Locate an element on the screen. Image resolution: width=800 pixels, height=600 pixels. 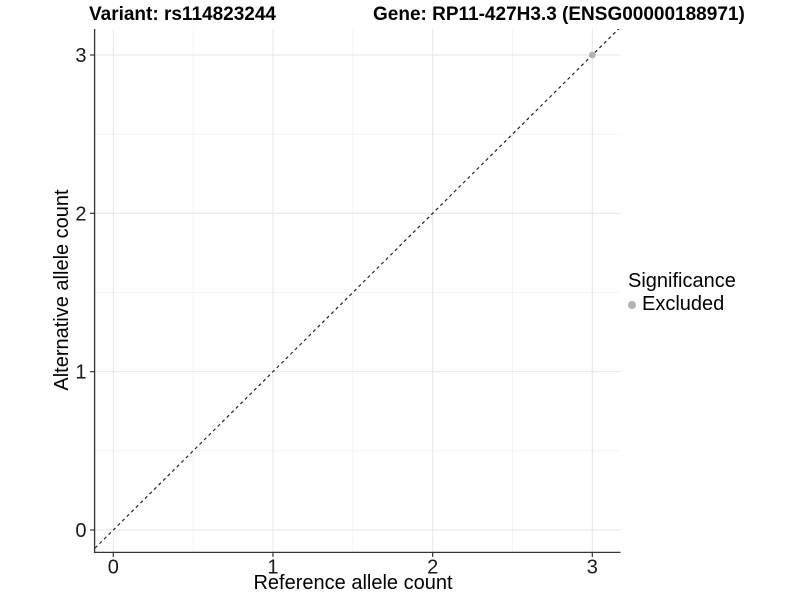
legend: Significance Excluded is located at coordinates (682, 293).